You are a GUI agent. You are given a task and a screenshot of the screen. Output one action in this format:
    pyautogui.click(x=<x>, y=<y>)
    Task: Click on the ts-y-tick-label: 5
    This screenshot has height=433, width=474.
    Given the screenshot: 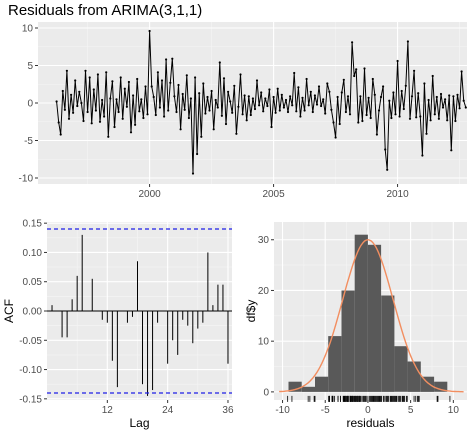 What is the action you would take?
    pyautogui.click(x=30, y=66)
    